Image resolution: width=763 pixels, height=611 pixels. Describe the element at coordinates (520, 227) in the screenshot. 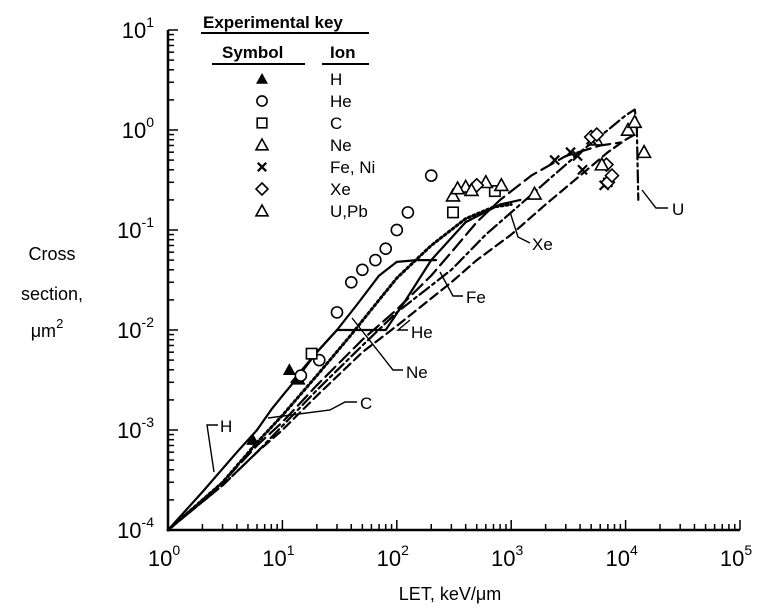

I see `leader-xe` at that location.